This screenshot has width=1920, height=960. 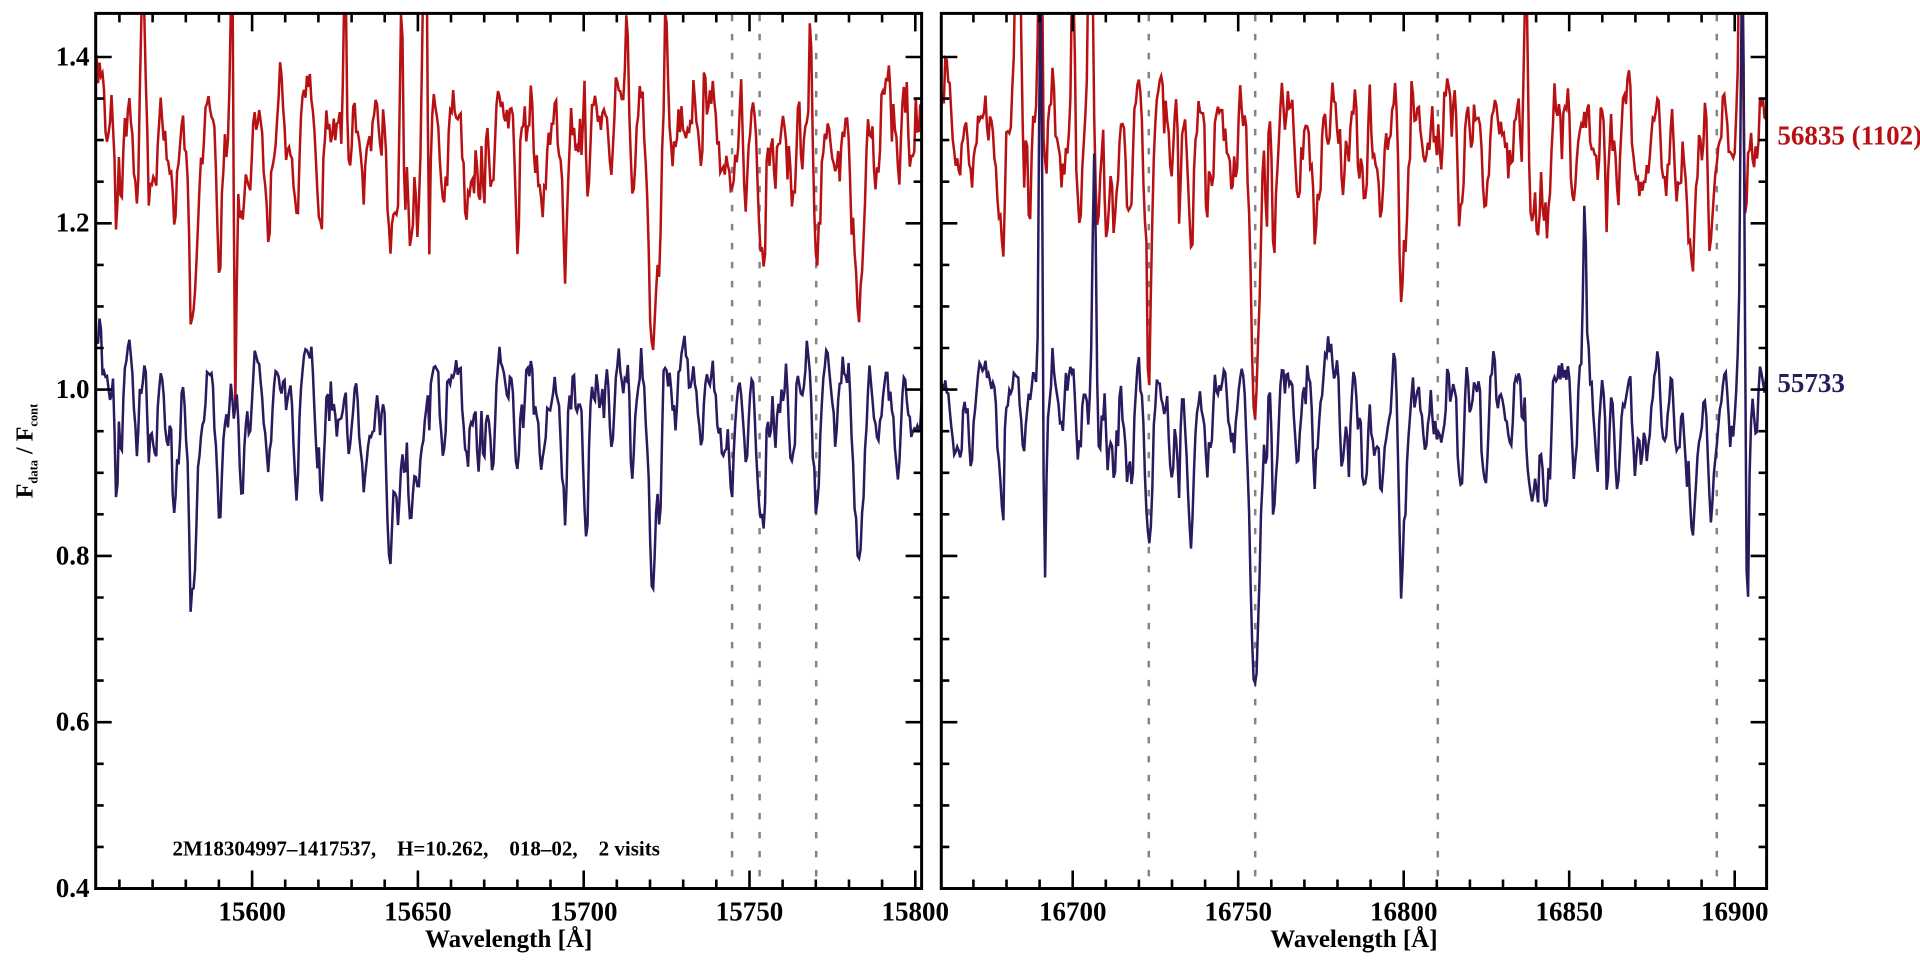 I want to click on svg-text: 1.0, so click(x=73, y=389).